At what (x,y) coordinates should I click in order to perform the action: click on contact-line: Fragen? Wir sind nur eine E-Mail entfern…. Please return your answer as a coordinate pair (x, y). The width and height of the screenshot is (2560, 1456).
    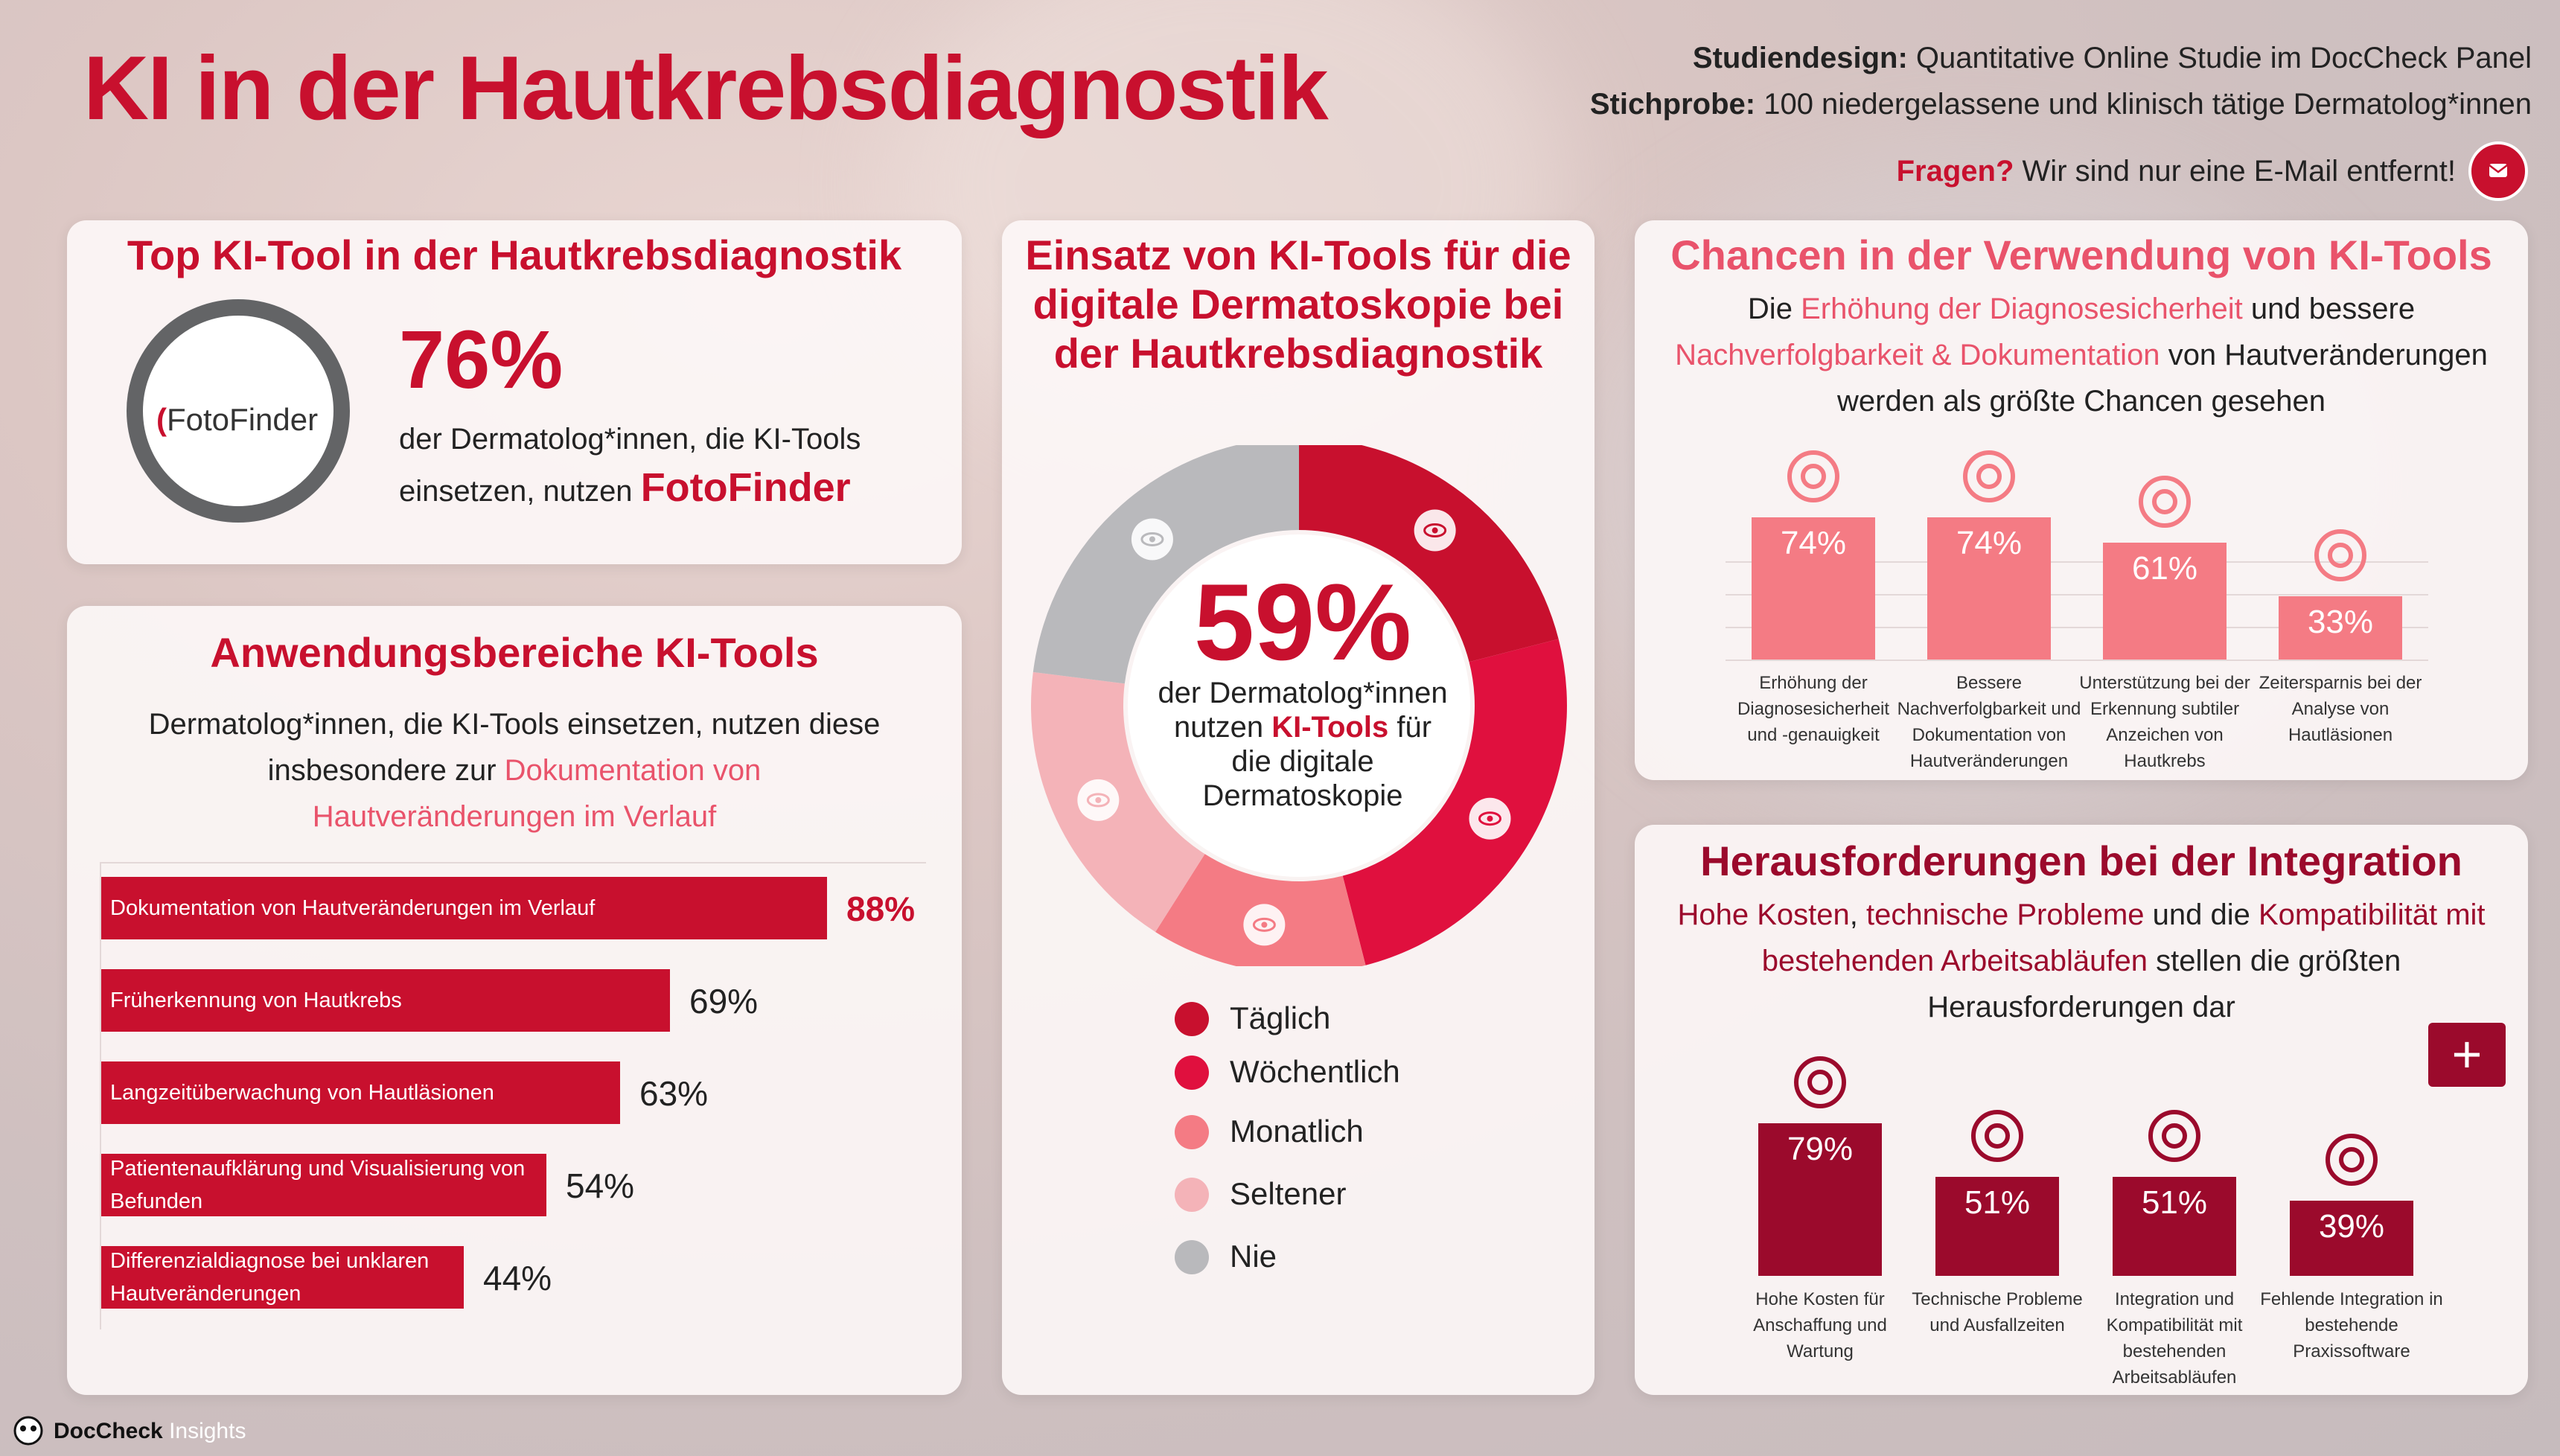
    Looking at the image, I should click on (2176, 171).